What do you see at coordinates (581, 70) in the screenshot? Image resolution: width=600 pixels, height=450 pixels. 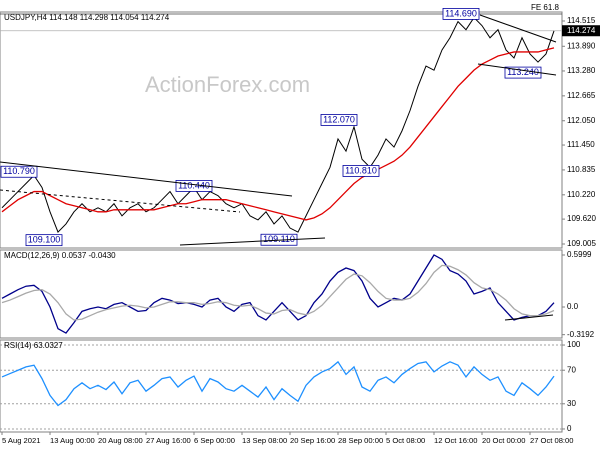 I see `y-tick-label: 113.280` at bounding box center [581, 70].